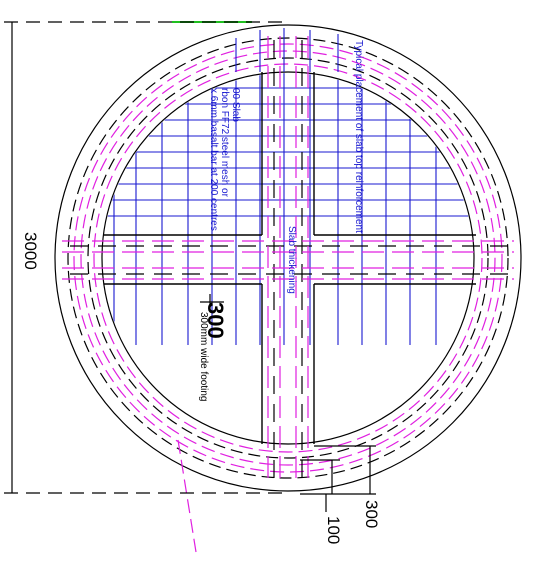 The height and width of the screenshot is (574, 540). What do you see at coordinates (287, 50) in the screenshot?
I see `mesh-laps` at bounding box center [287, 50].